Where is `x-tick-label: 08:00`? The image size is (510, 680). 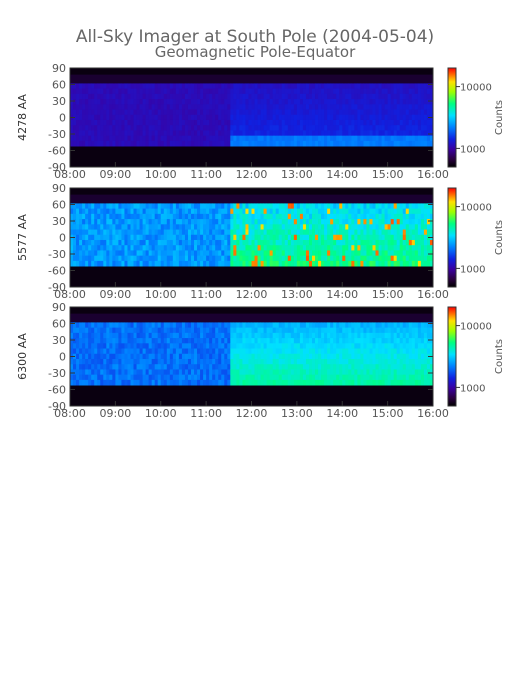 x-tick-label: 08:00 is located at coordinates (70, 294).